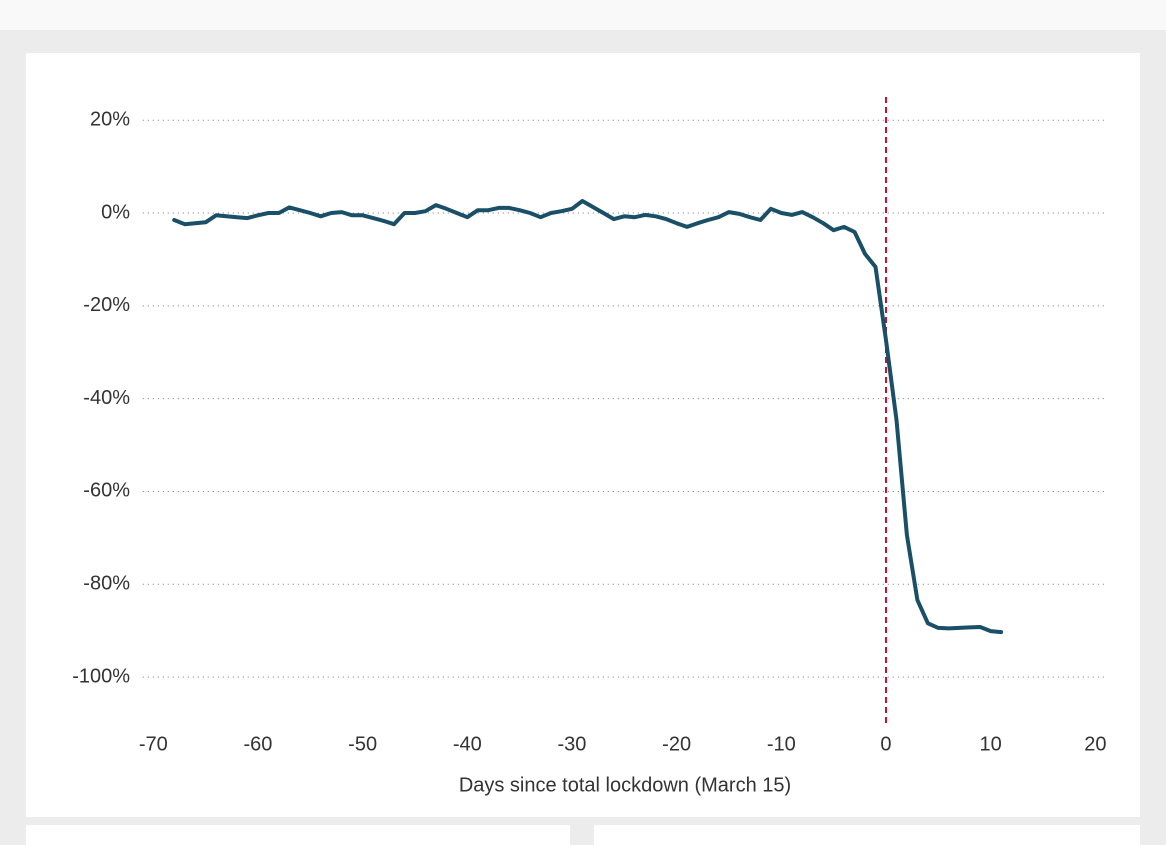 The image size is (1166, 845). What do you see at coordinates (362, 744) in the screenshot?
I see `x-tick-label: -50` at bounding box center [362, 744].